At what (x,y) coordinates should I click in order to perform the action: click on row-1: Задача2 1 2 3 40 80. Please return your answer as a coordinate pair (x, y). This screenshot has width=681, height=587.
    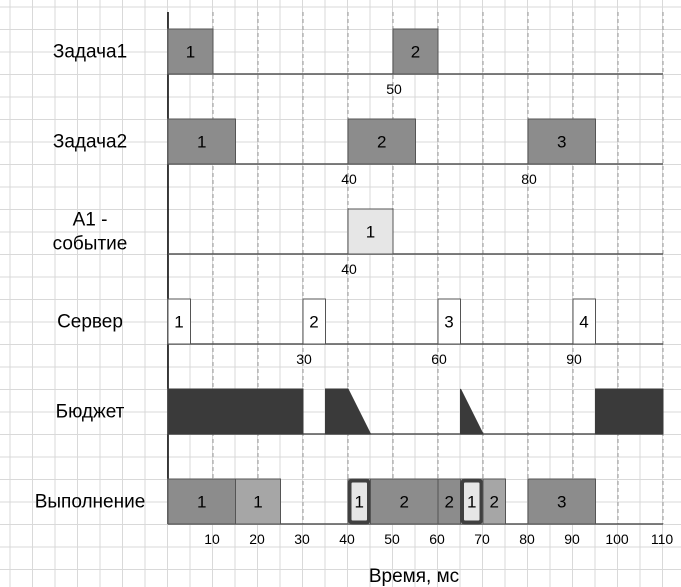
    Looking at the image, I should click on (358, 152).